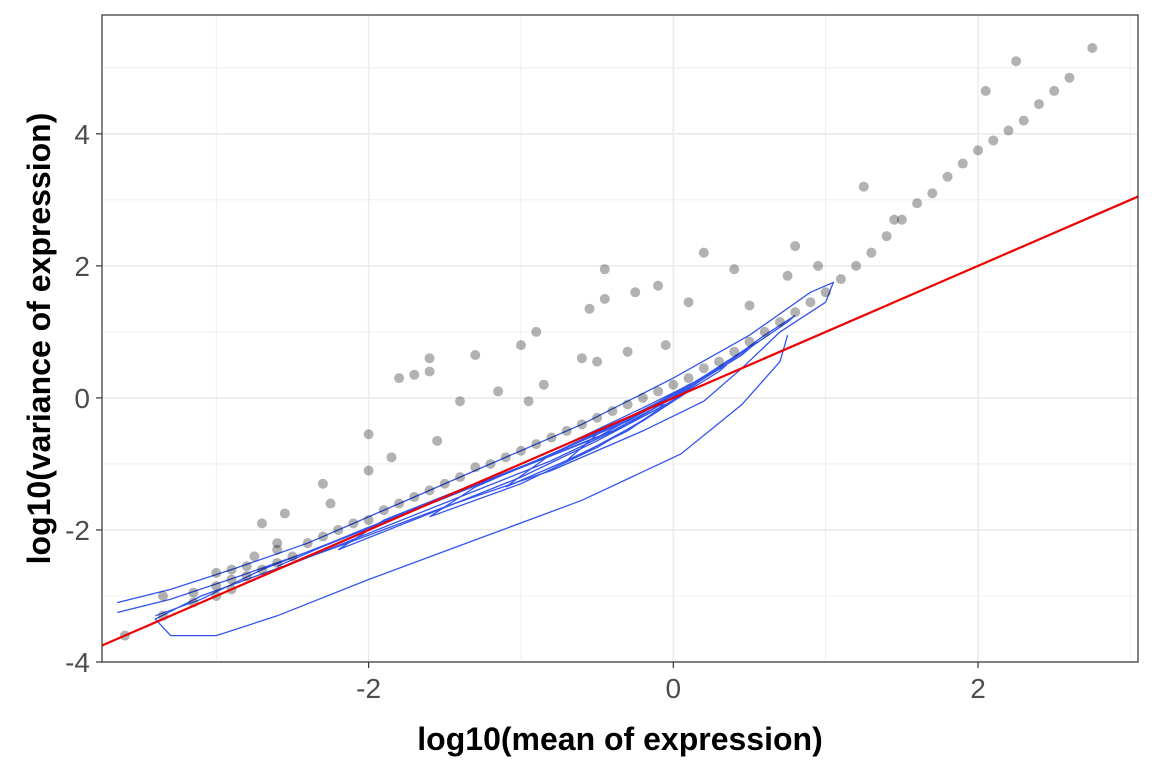  Describe the element at coordinates (39, 339) in the screenshot. I see `y-axis-title: log10(variance of expression)` at that location.